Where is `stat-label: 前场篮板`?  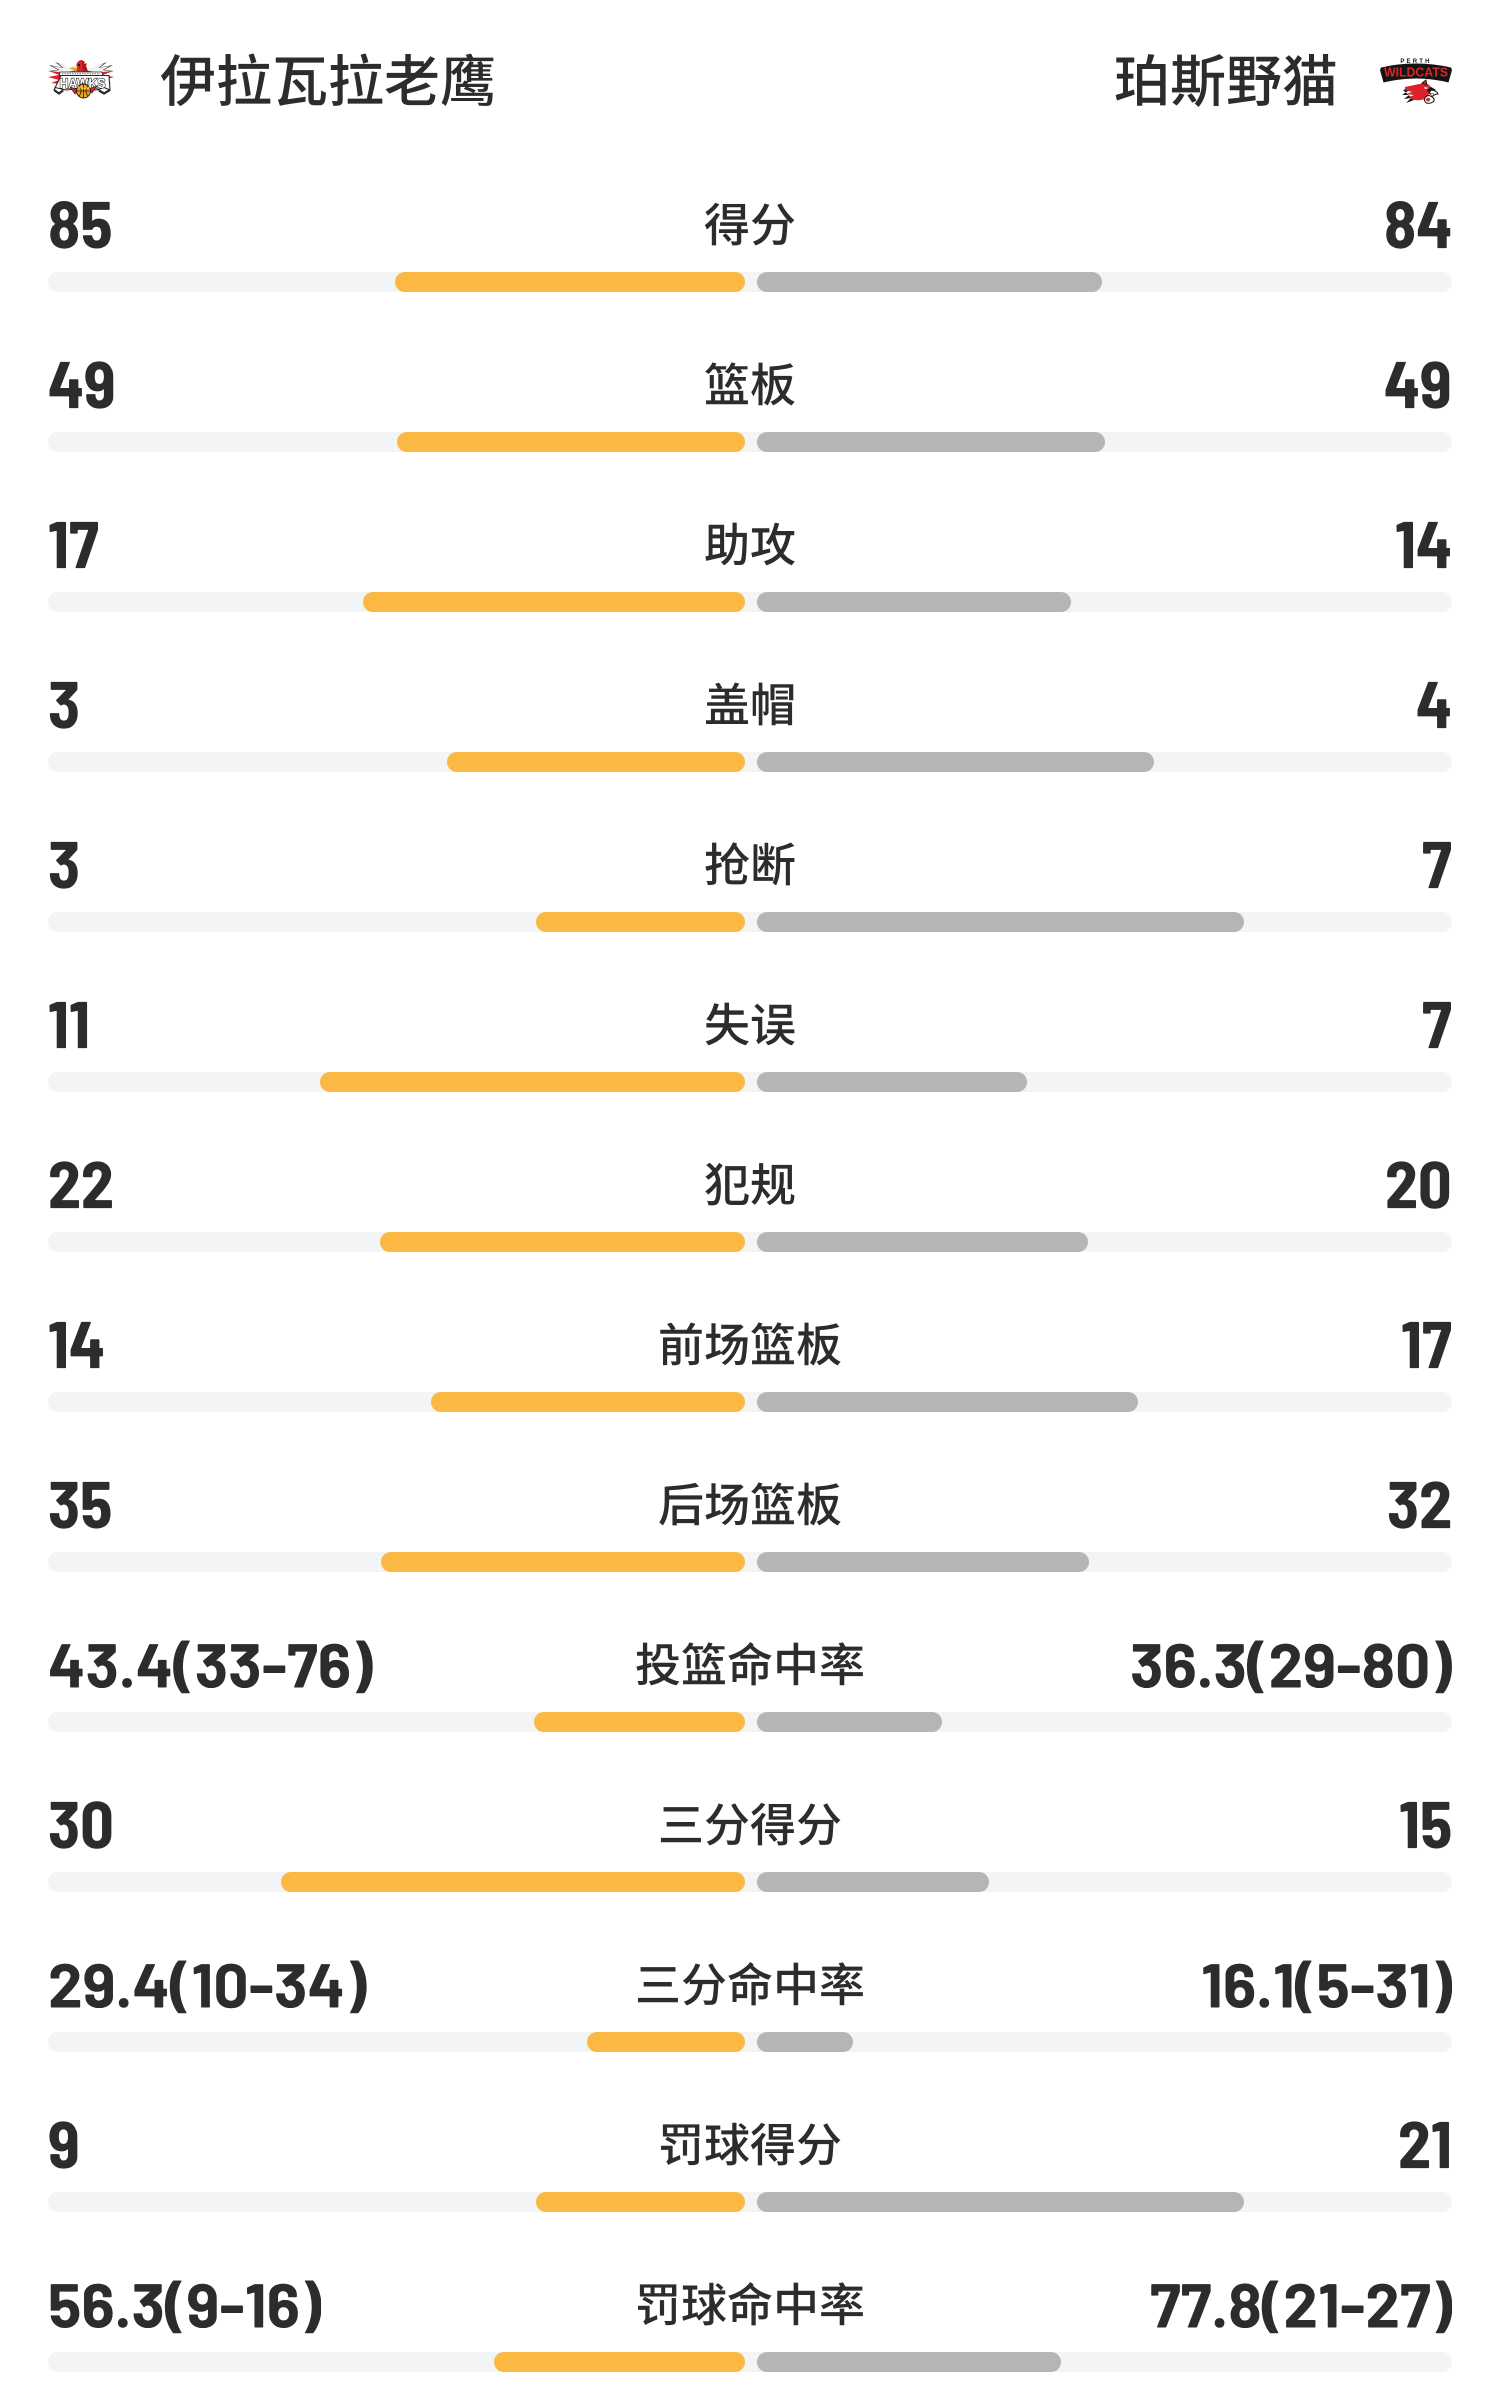
stat-label: 前场篮板 is located at coordinates (750, 1344).